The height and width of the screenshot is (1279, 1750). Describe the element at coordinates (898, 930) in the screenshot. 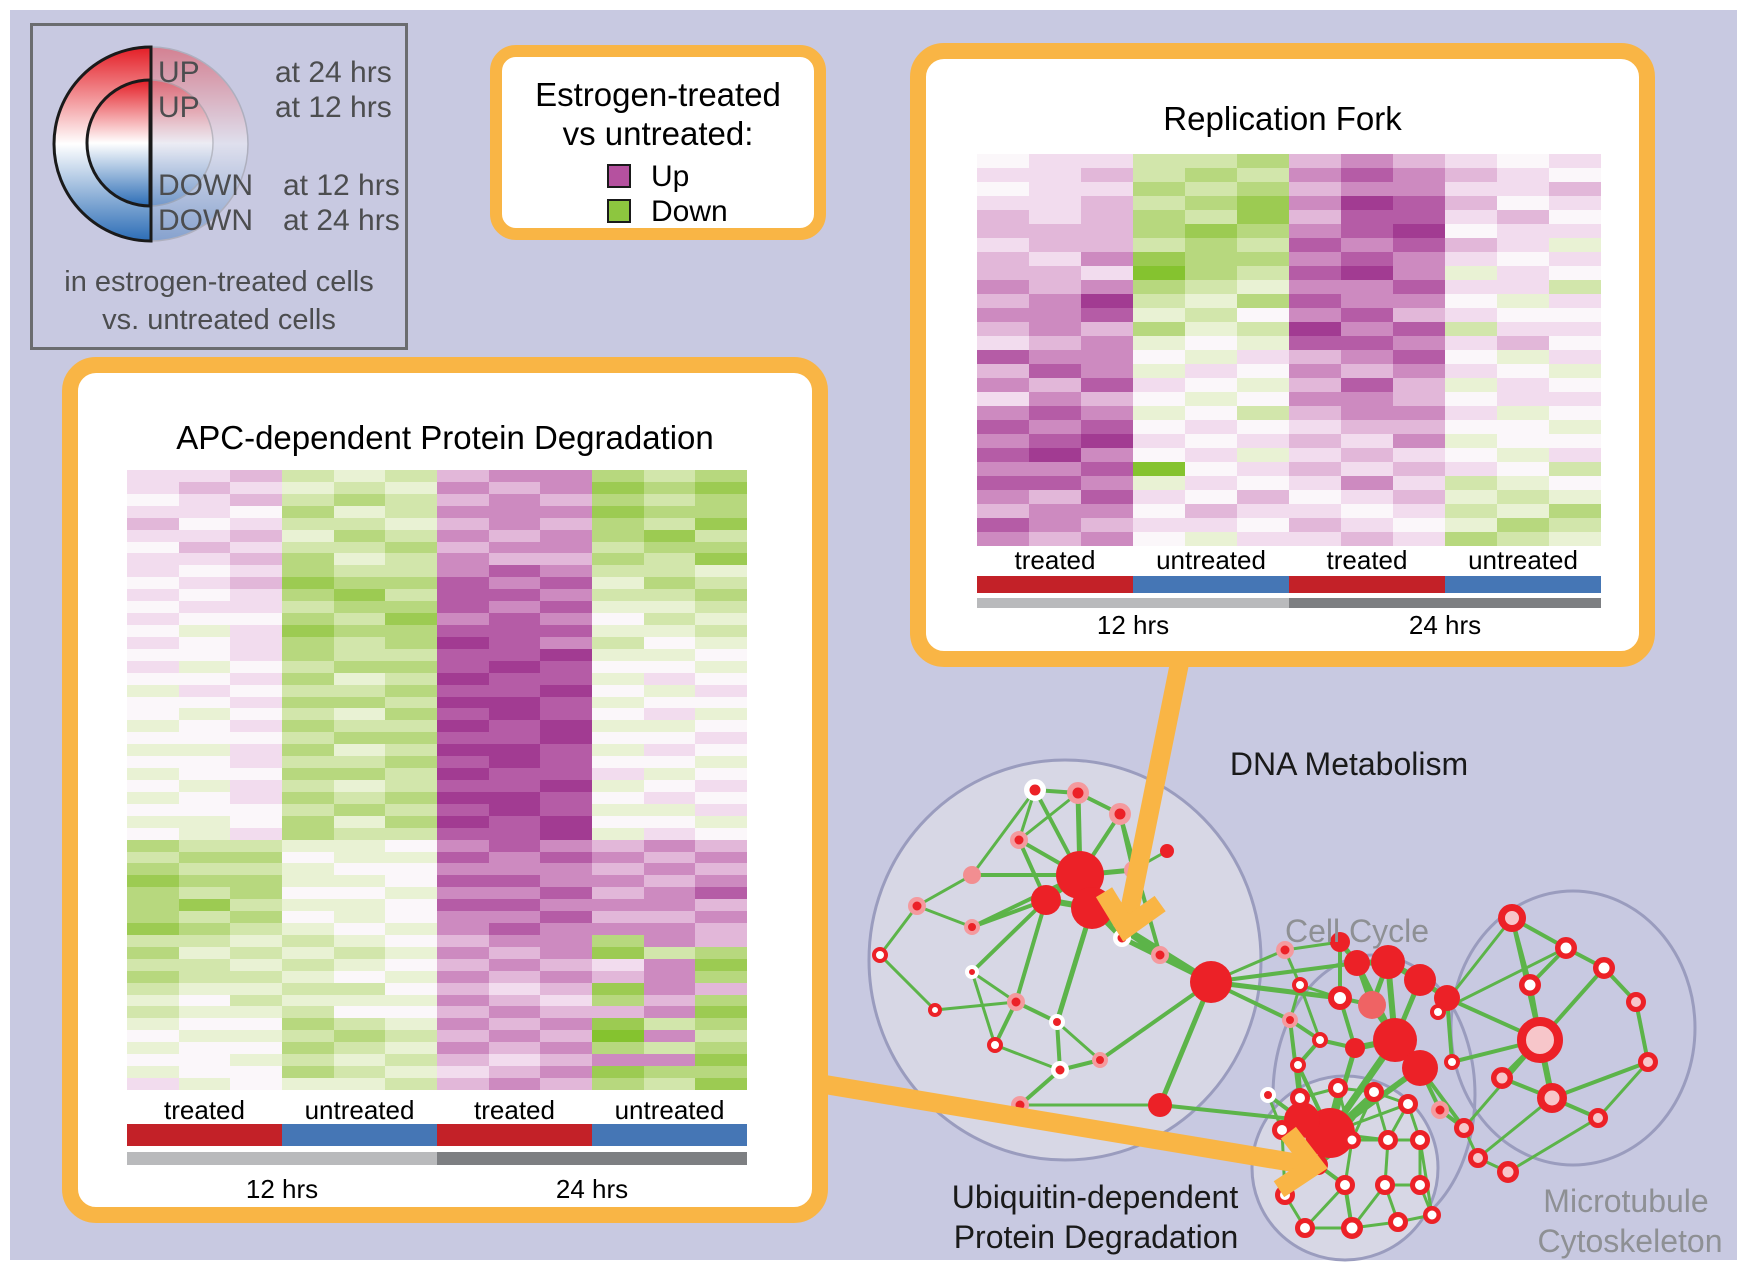

I see `network-edge` at that location.